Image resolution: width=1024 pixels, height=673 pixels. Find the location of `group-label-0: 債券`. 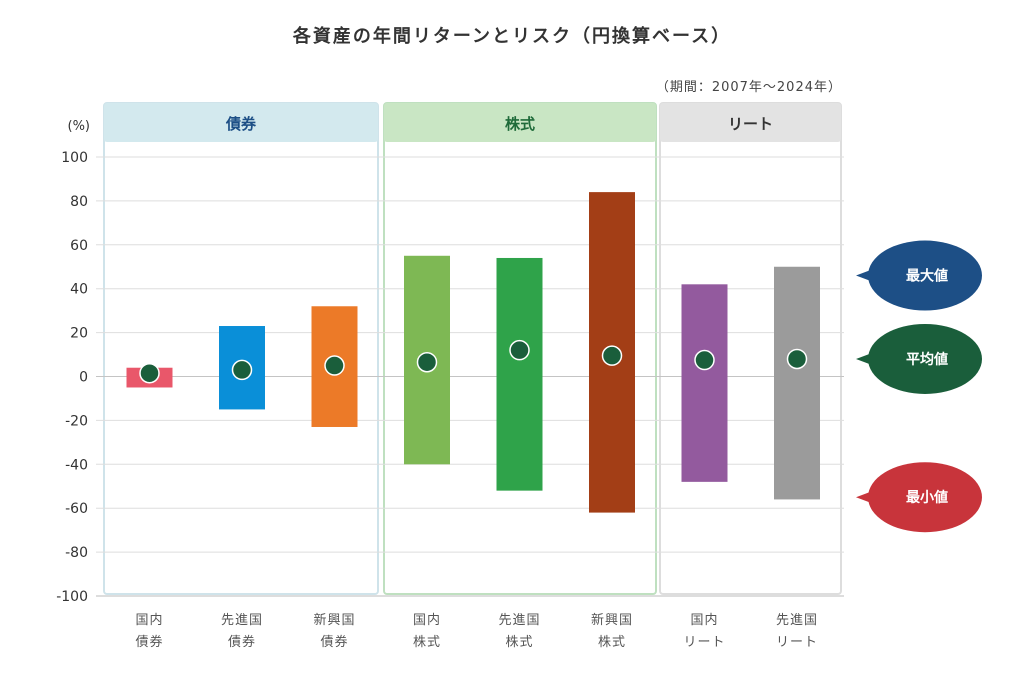

group-label-0: 債券 is located at coordinates (241, 124).